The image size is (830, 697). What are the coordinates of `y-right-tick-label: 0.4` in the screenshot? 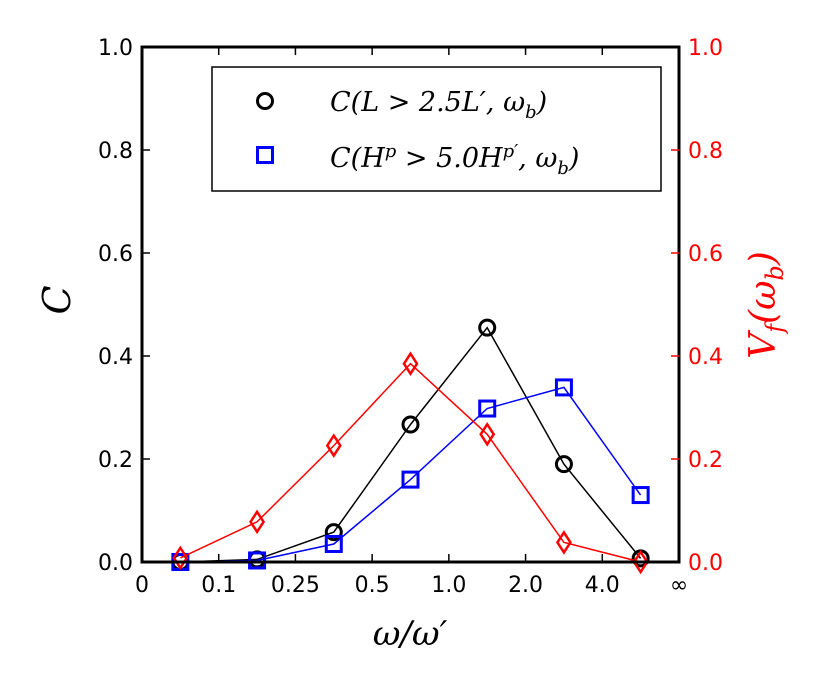 It's located at (705, 357).